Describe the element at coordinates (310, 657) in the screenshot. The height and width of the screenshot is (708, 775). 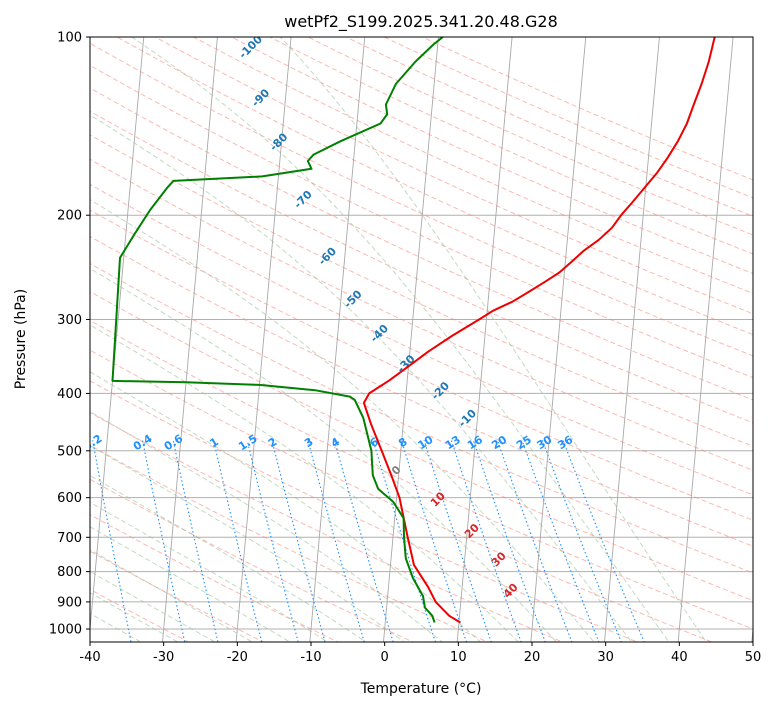
I see `x-tick-label: -10` at that location.